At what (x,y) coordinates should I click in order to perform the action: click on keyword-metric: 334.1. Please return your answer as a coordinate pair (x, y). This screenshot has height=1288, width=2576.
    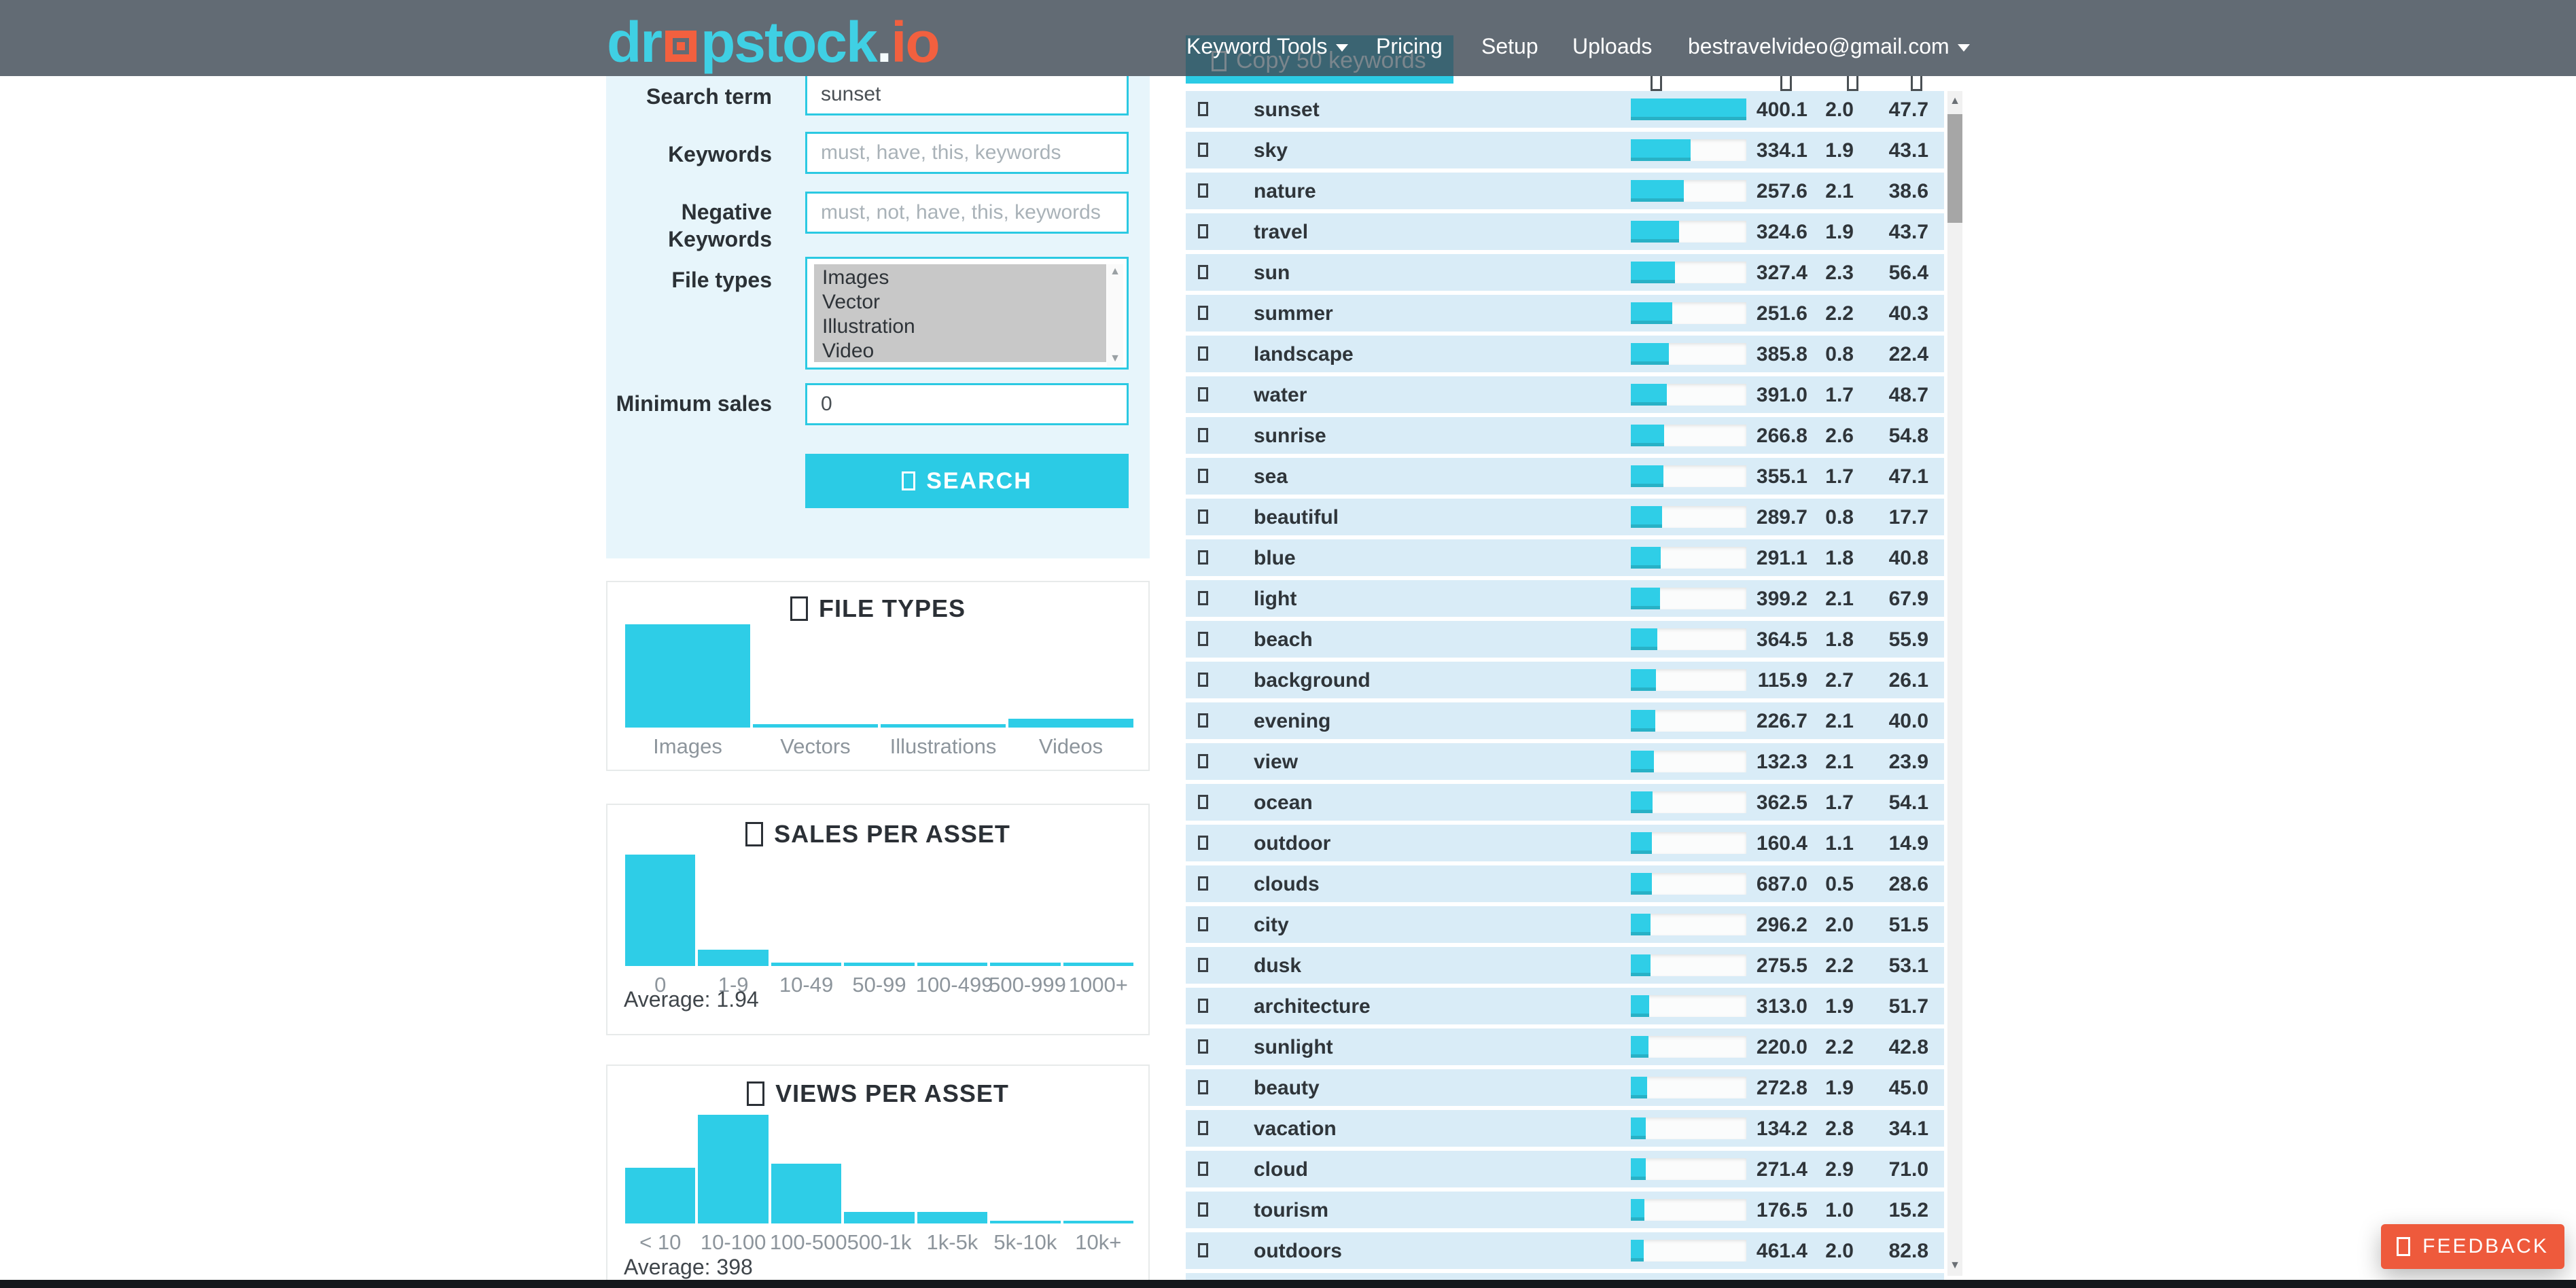
    Looking at the image, I should click on (1781, 150).